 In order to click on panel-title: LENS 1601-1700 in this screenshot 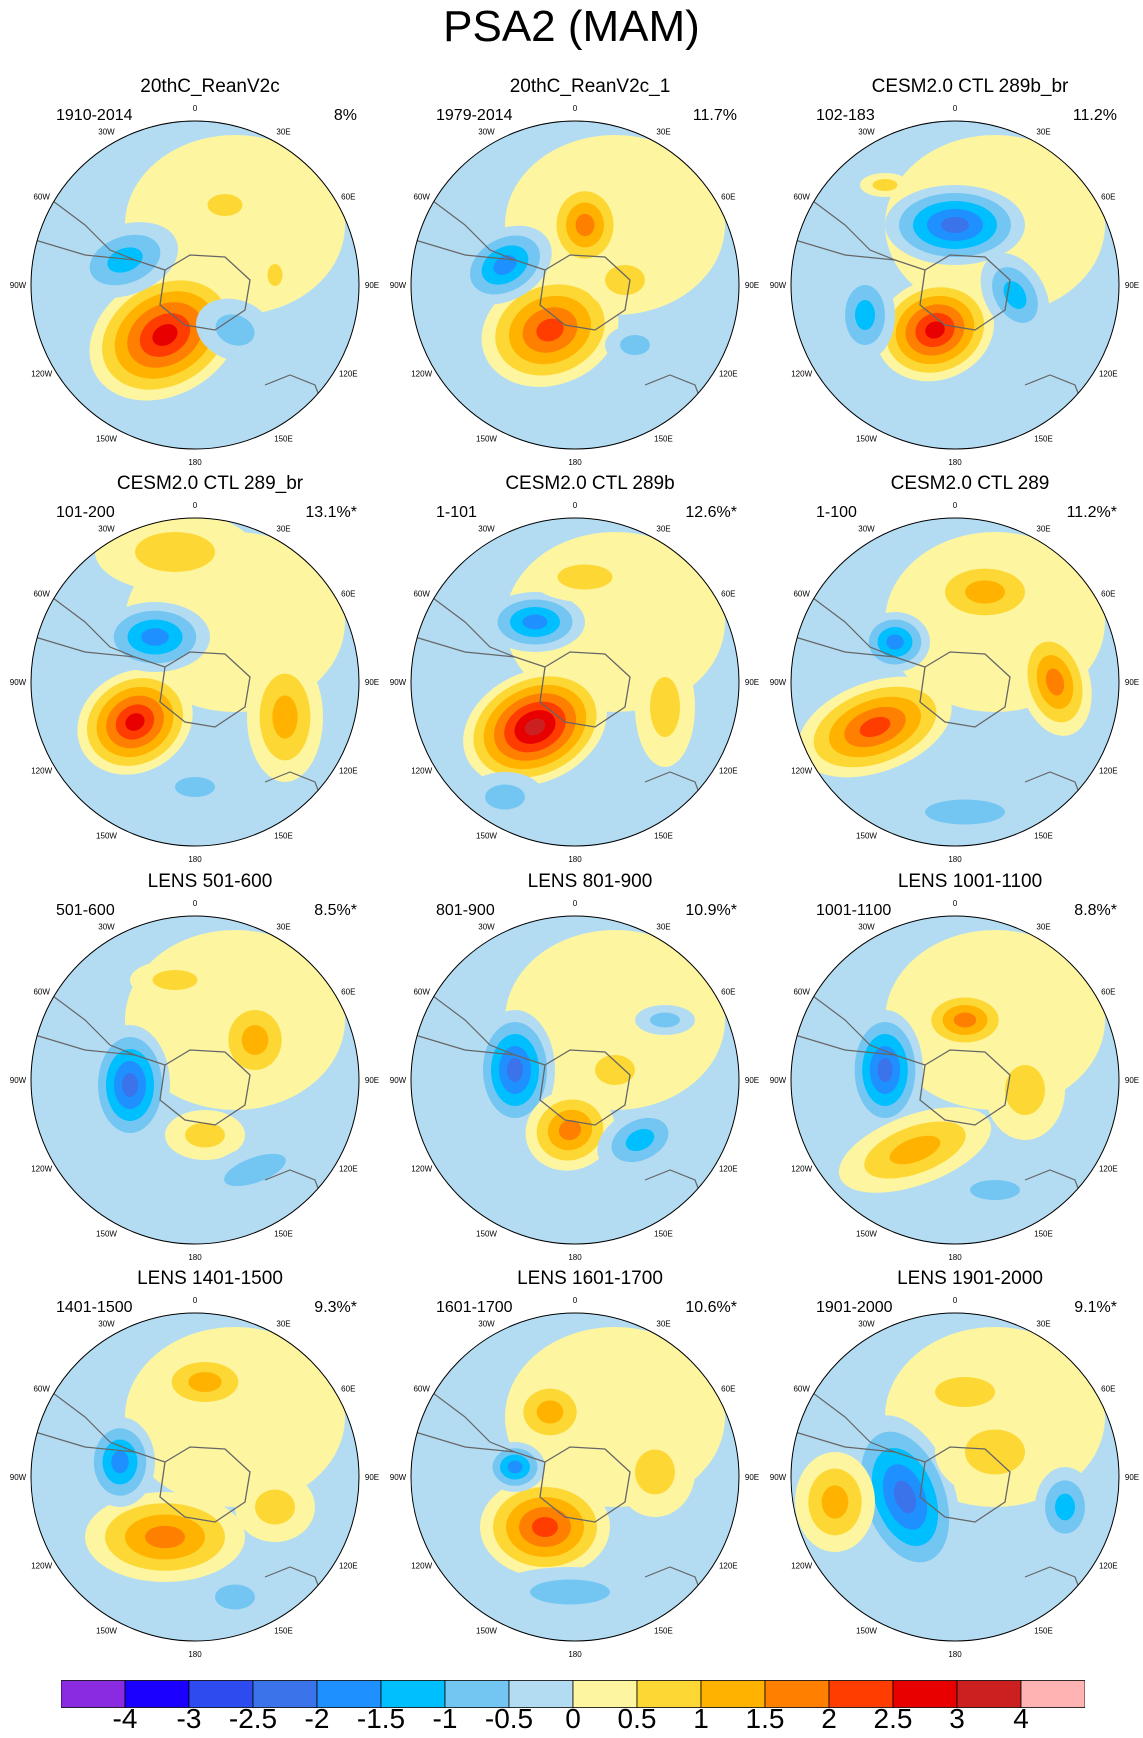, I will do `click(590, 1278)`.